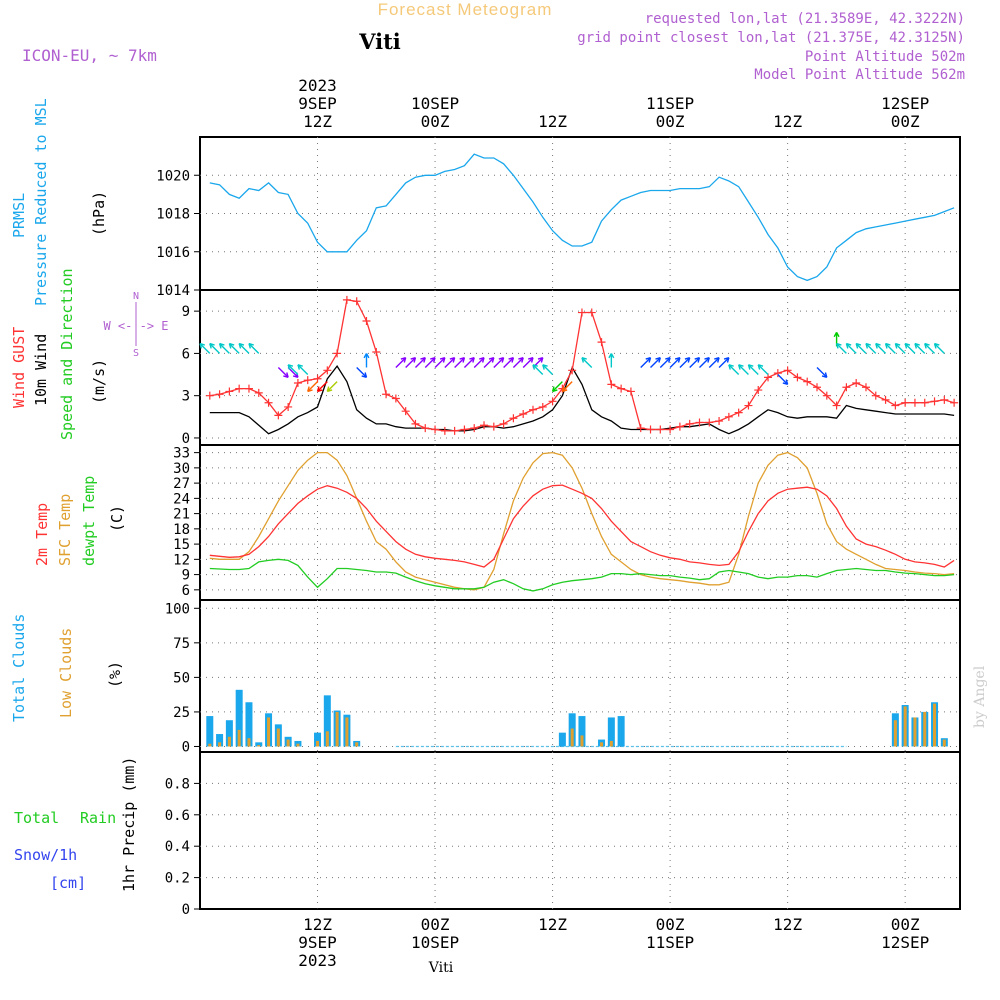 The height and width of the screenshot is (1000, 1000). Describe the element at coordinates (186, 910) in the screenshot. I see `precip-ytick-label: 0` at that location.